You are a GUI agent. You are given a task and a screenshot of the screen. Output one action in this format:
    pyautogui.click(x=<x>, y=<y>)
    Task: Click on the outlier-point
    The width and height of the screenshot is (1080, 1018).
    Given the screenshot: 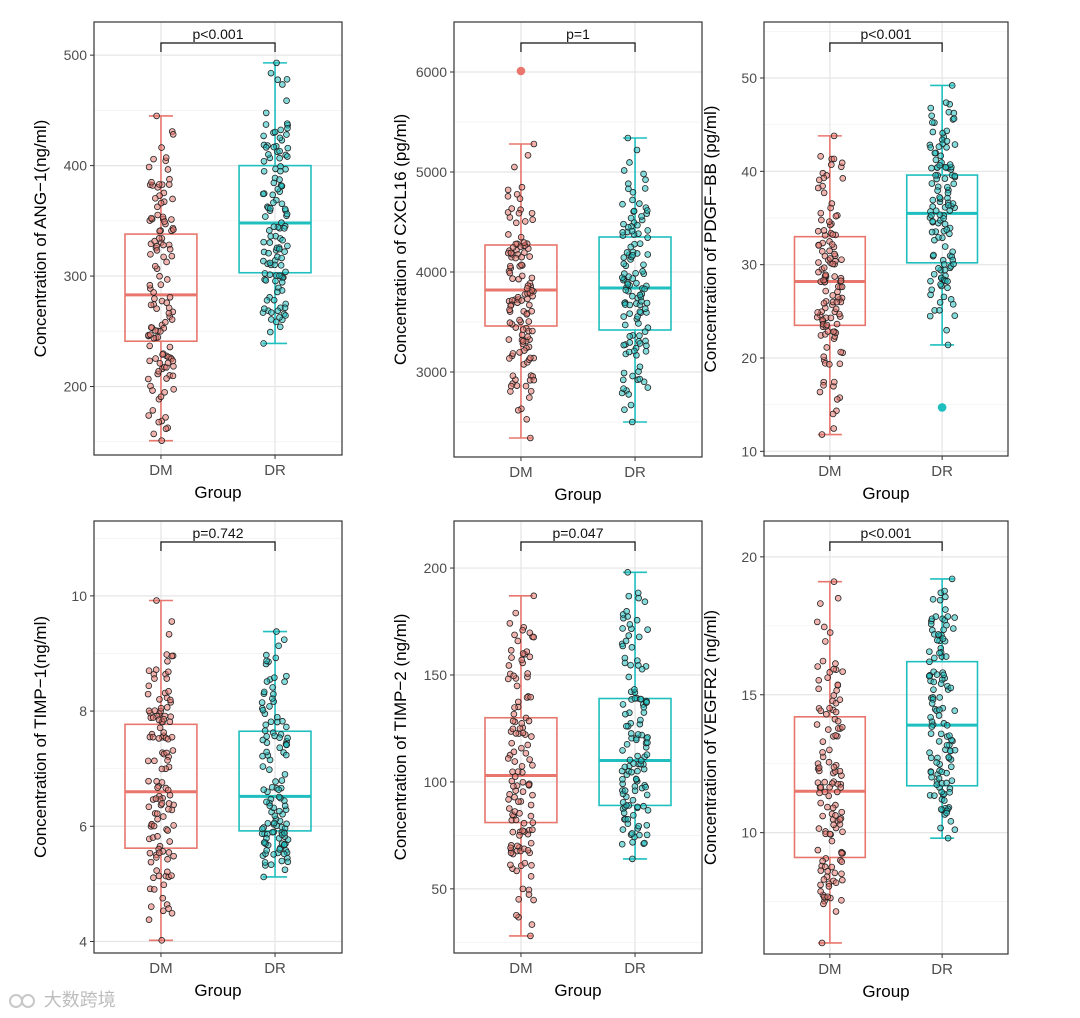 What is the action you would take?
    pyautogui.click(x=521, y=71)
    